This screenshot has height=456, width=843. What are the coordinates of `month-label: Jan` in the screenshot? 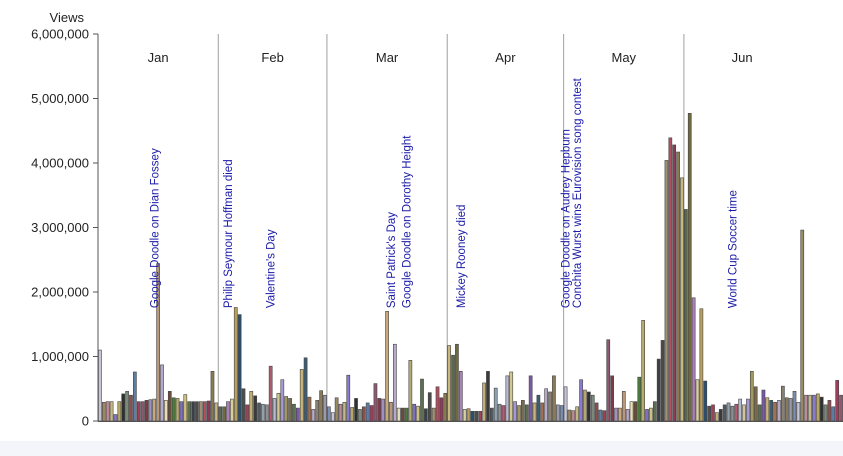 It's located at (158, 57).